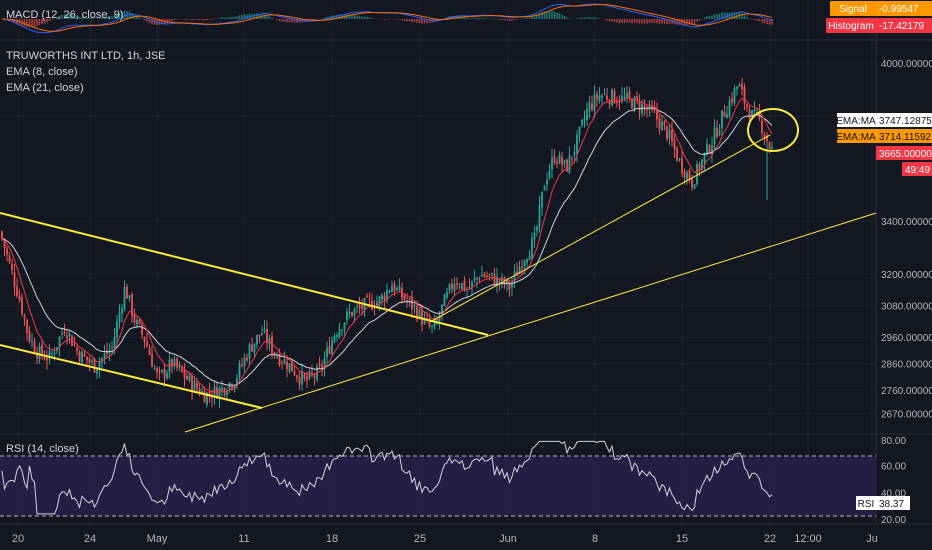 This screenshot has height=550, width=932. I want to click on histogram-badge-label: Histogram, so click(851, 26).